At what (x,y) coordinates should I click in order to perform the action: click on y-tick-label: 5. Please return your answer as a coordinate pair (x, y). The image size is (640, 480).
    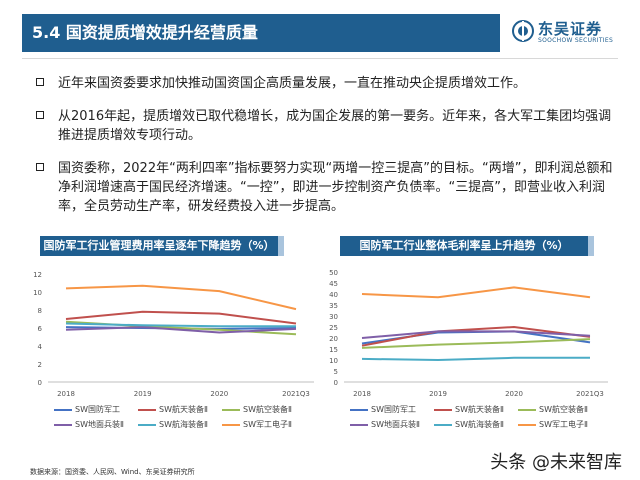
    Looking at the image, I should click on (336, 372).